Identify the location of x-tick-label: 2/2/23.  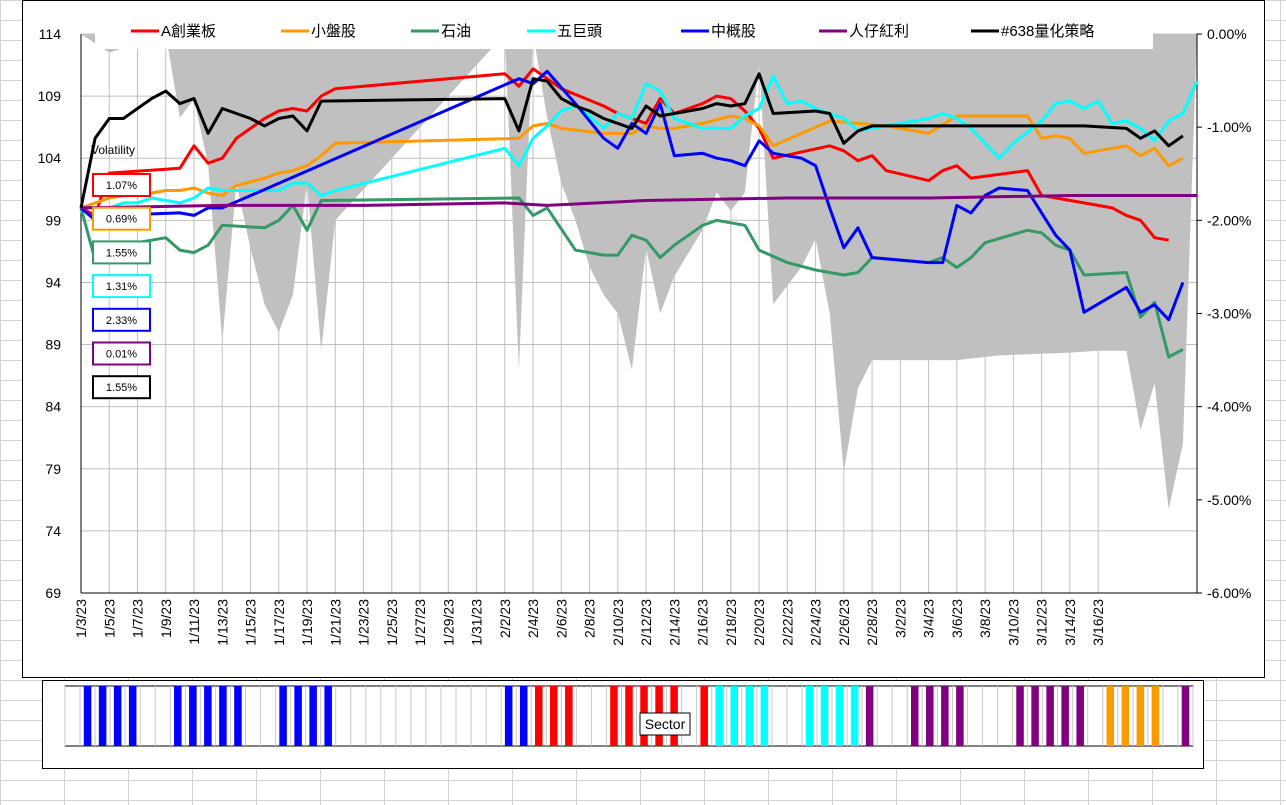
(505, 618).